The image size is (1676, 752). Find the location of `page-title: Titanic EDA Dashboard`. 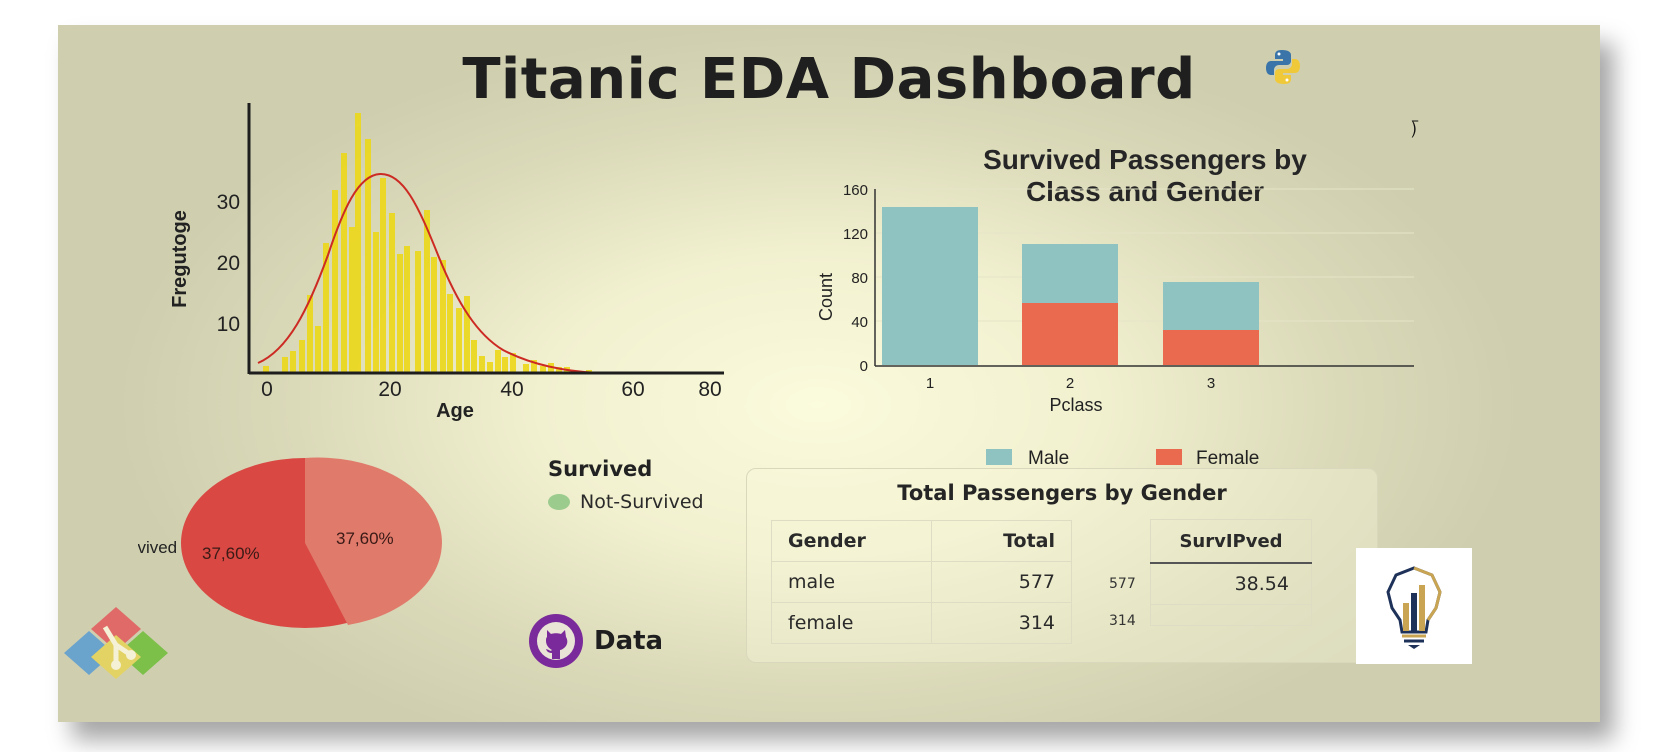

page-title: Titanic EDA Dashboard is located at coordinates (829, 79).